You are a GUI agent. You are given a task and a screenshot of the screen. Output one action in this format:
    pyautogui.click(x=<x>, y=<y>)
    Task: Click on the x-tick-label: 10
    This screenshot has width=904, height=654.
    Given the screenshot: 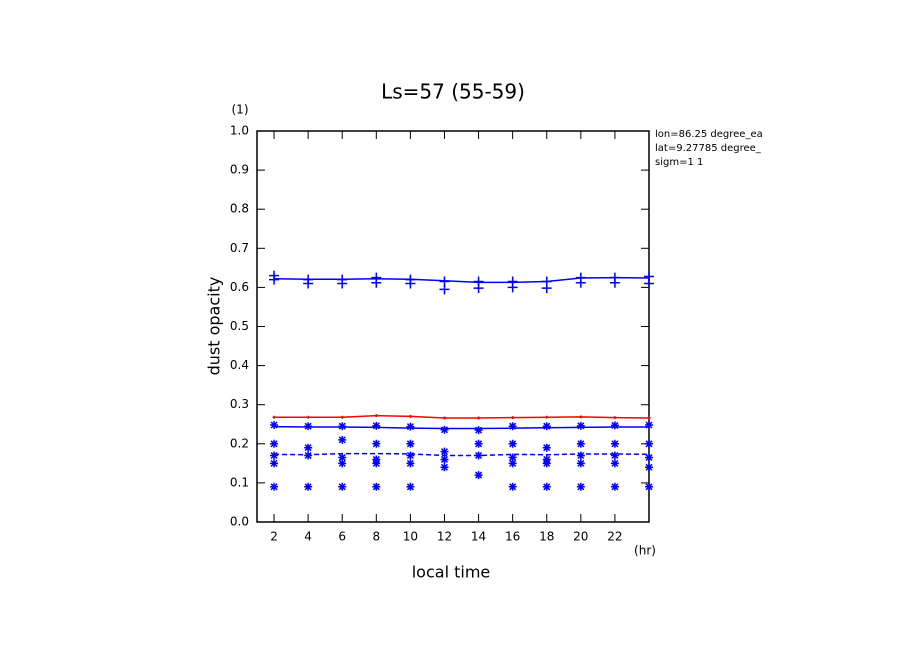 What is the action you would take?
    pyautogui.click(x=410, y=537)
    